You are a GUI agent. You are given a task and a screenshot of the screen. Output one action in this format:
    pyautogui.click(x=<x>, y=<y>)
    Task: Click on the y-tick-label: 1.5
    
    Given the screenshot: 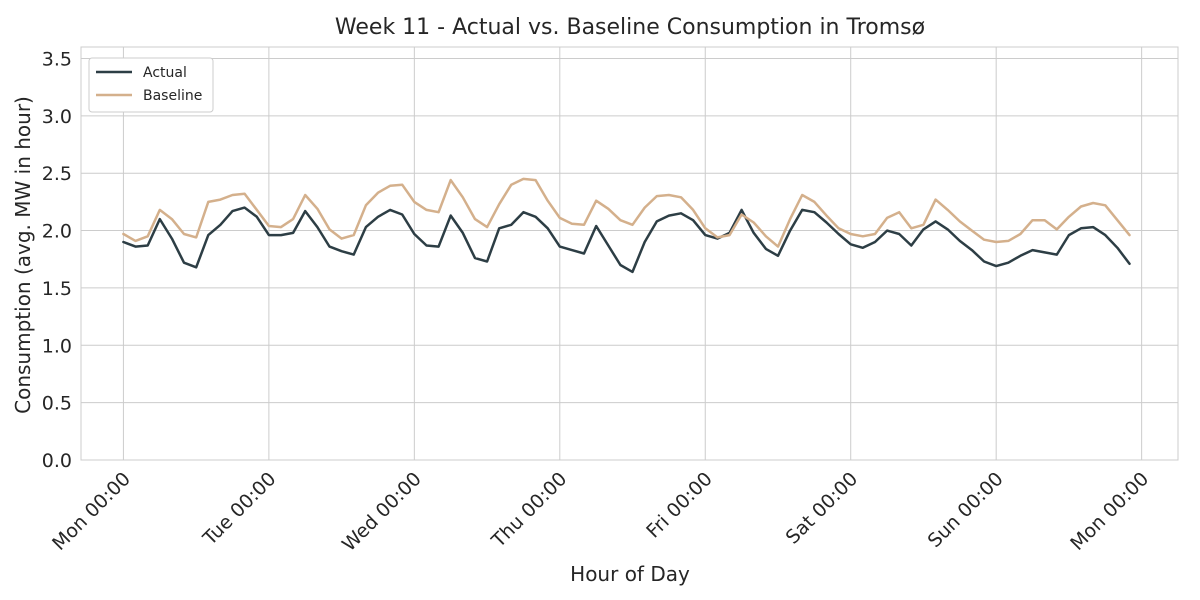 What is the action you would take?
    pyautogui.click(x=57, y=289)
    